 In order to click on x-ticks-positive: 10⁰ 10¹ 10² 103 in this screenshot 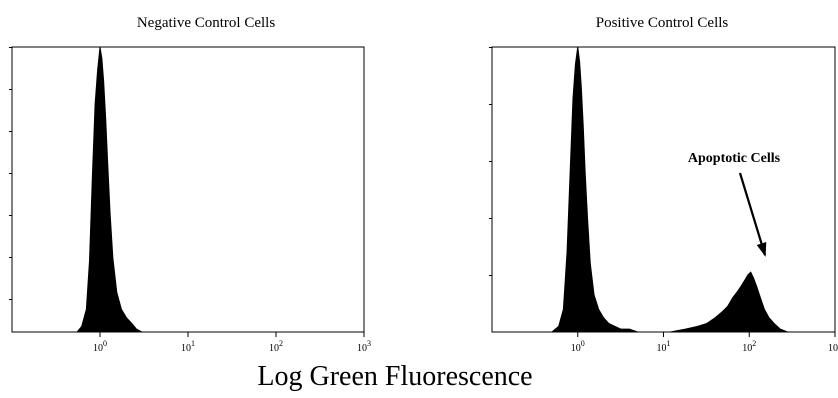, I will do `click(704, 343)`.